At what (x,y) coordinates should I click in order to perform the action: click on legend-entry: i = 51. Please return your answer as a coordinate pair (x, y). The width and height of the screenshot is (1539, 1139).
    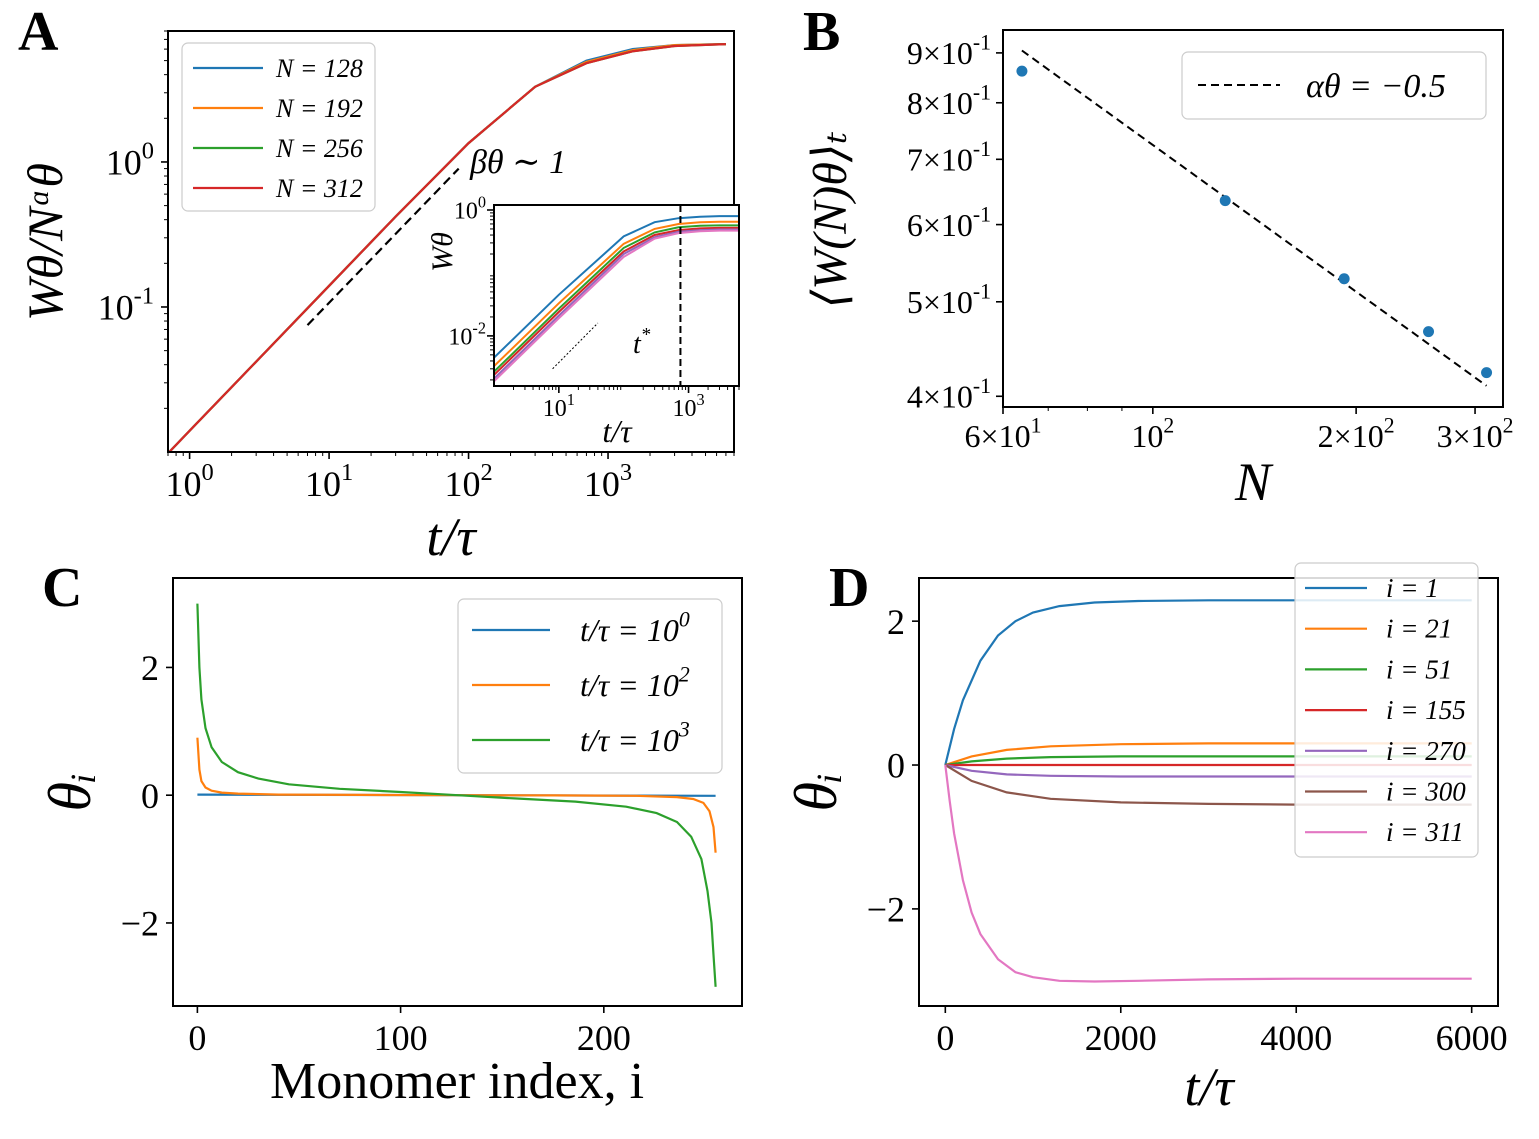
    Looking at the image, I should click on (1419, 669).